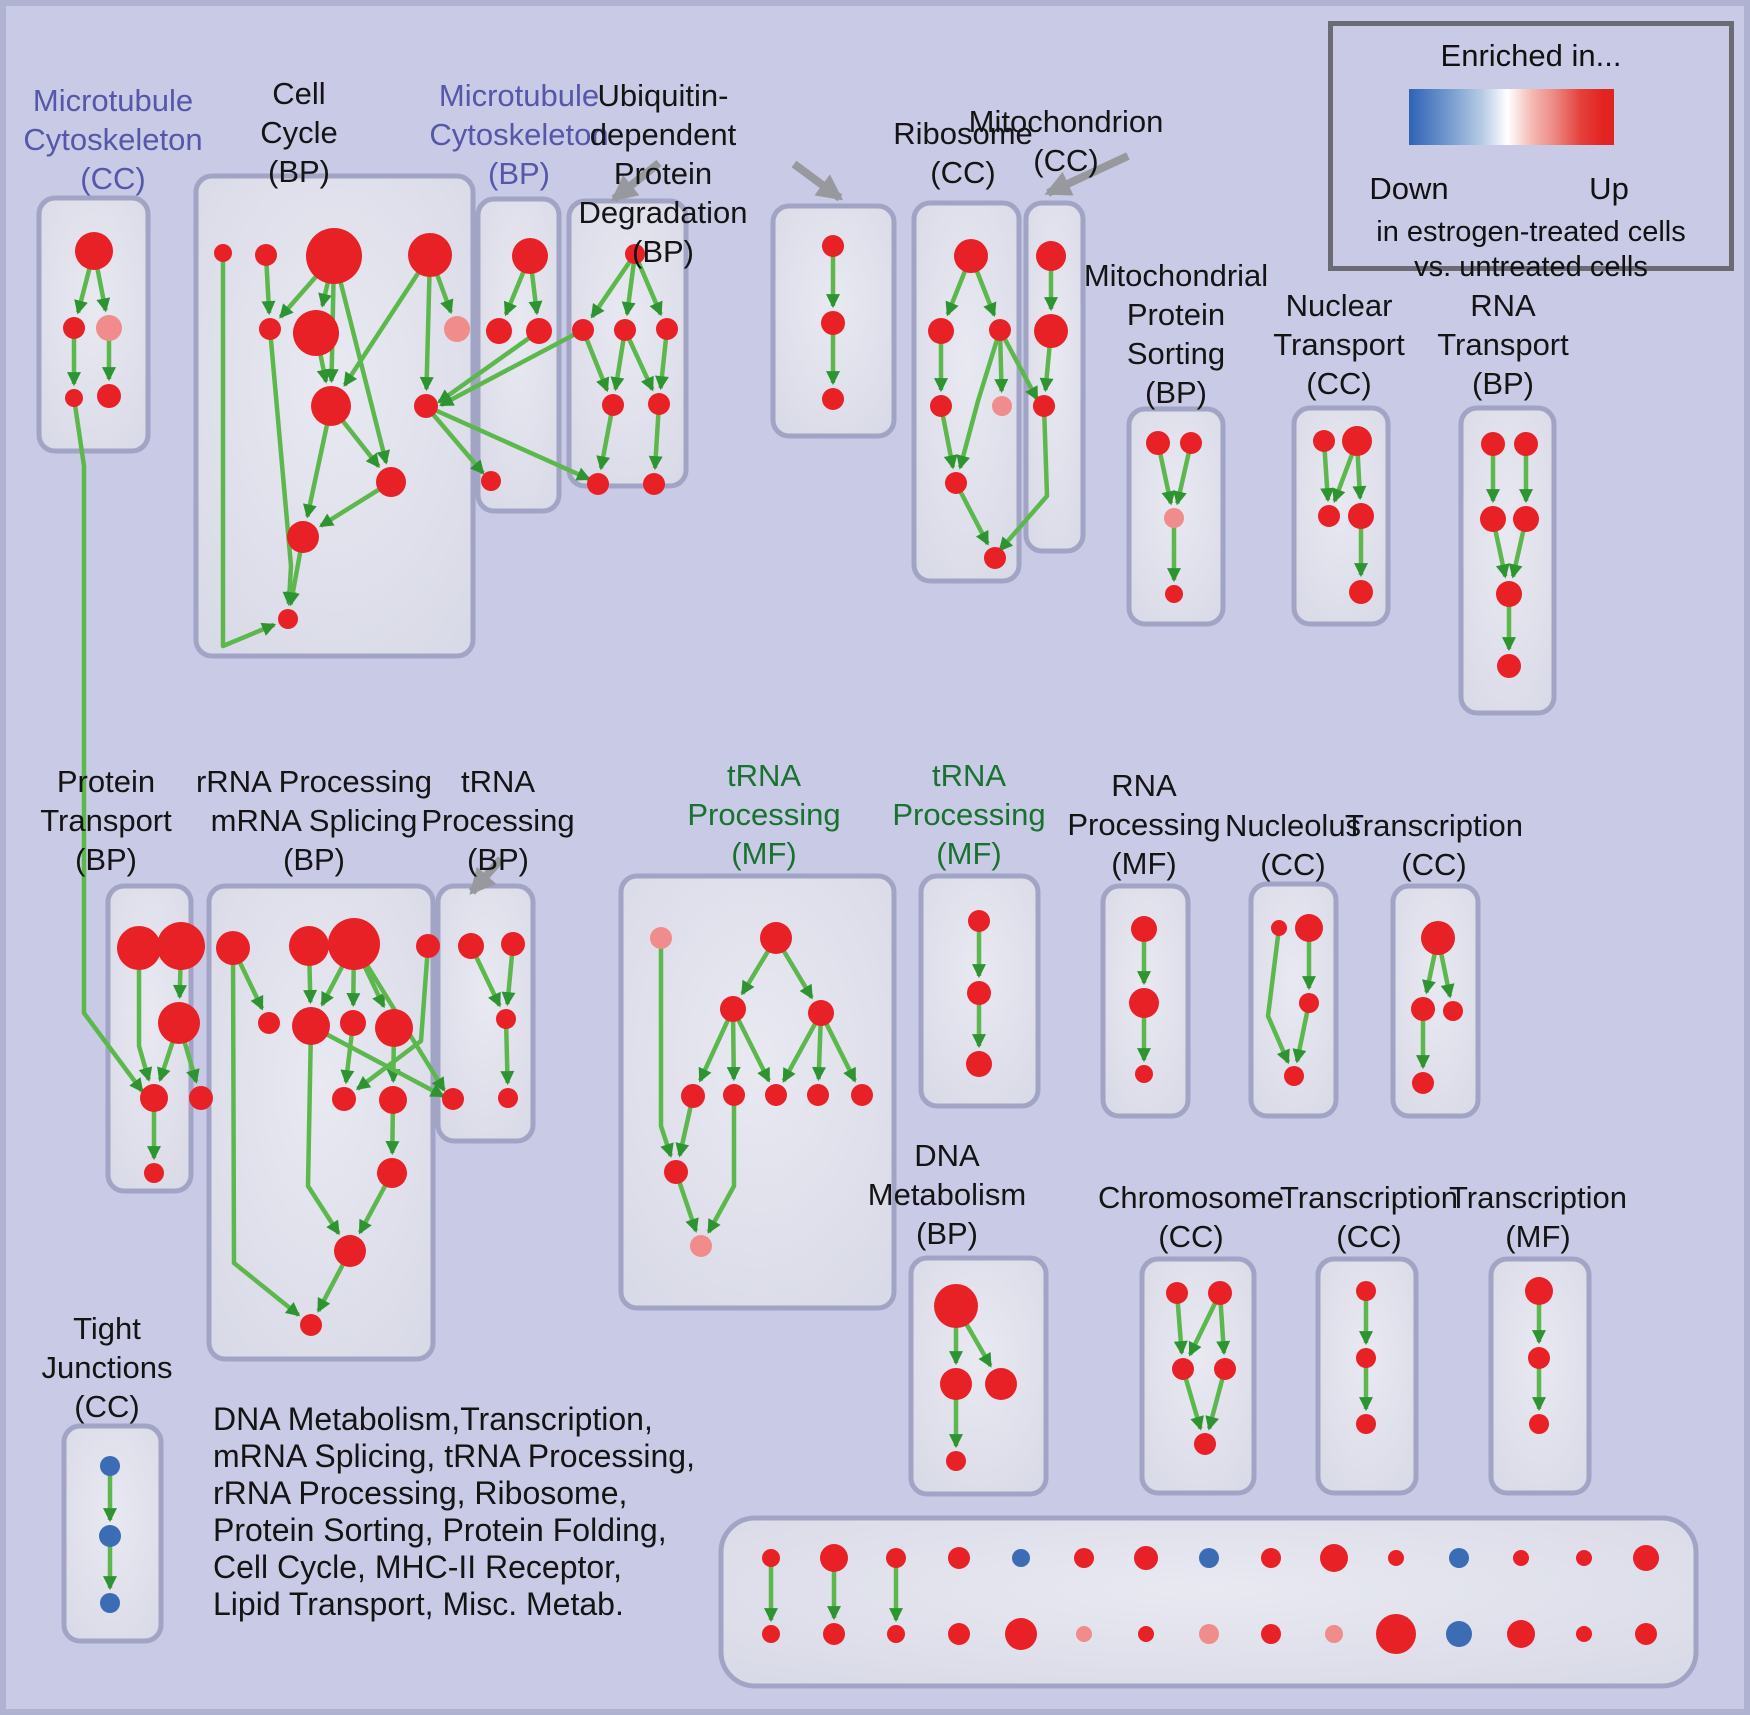 This screenshot has height=1715, width=1750. What do you see at coordinates (966, 392) in the screenshot?
I see `ribosome-cc-box` at bounding box center [966, 392].